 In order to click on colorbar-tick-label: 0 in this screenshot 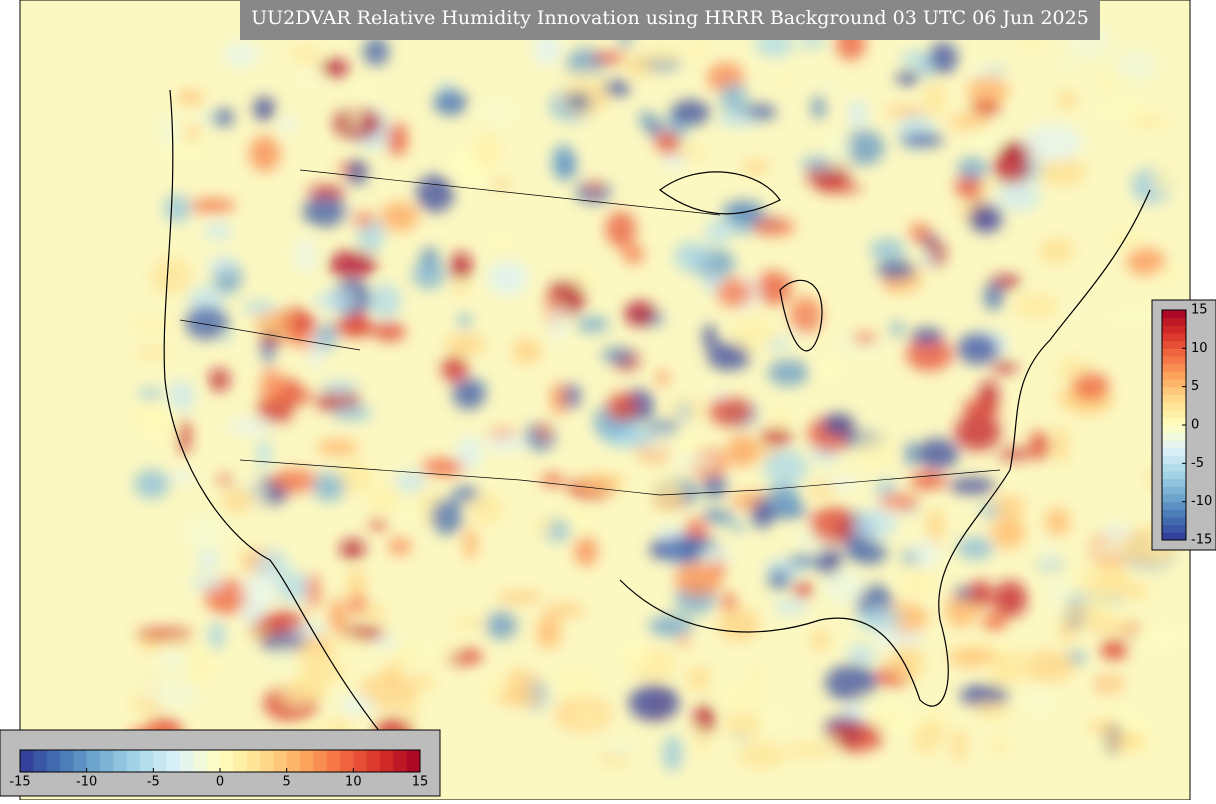, I will do `click(220, 782)`.